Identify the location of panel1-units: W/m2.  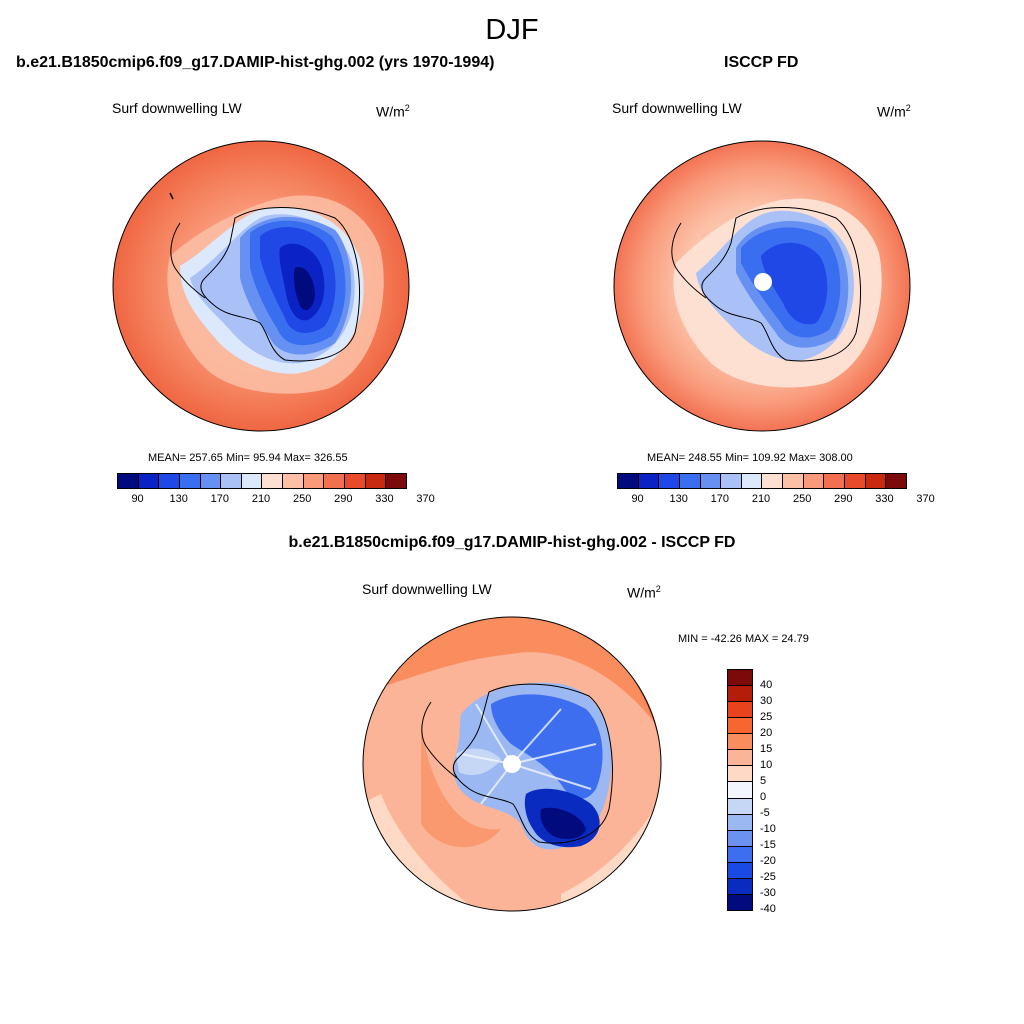
(393, 111).